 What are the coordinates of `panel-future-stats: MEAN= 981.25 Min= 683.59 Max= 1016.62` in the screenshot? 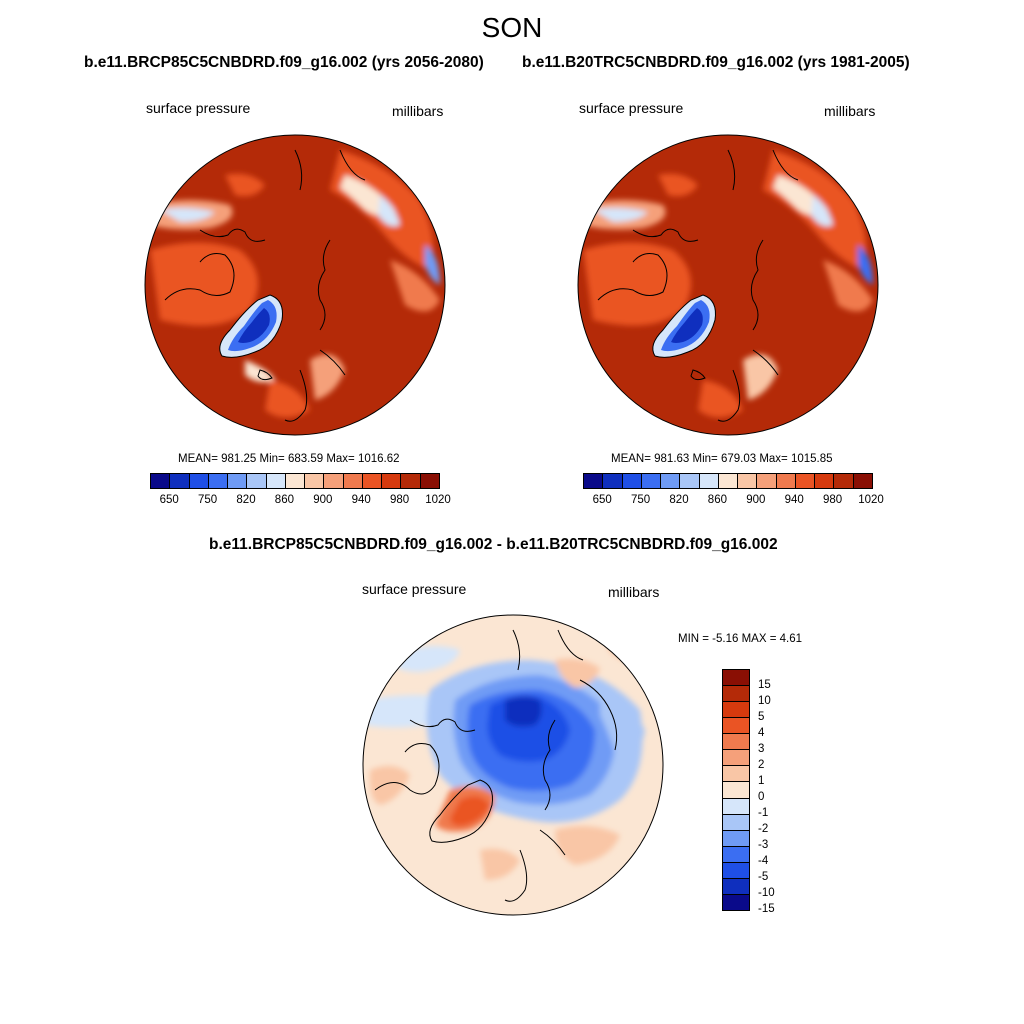 It's located at (289, 459).